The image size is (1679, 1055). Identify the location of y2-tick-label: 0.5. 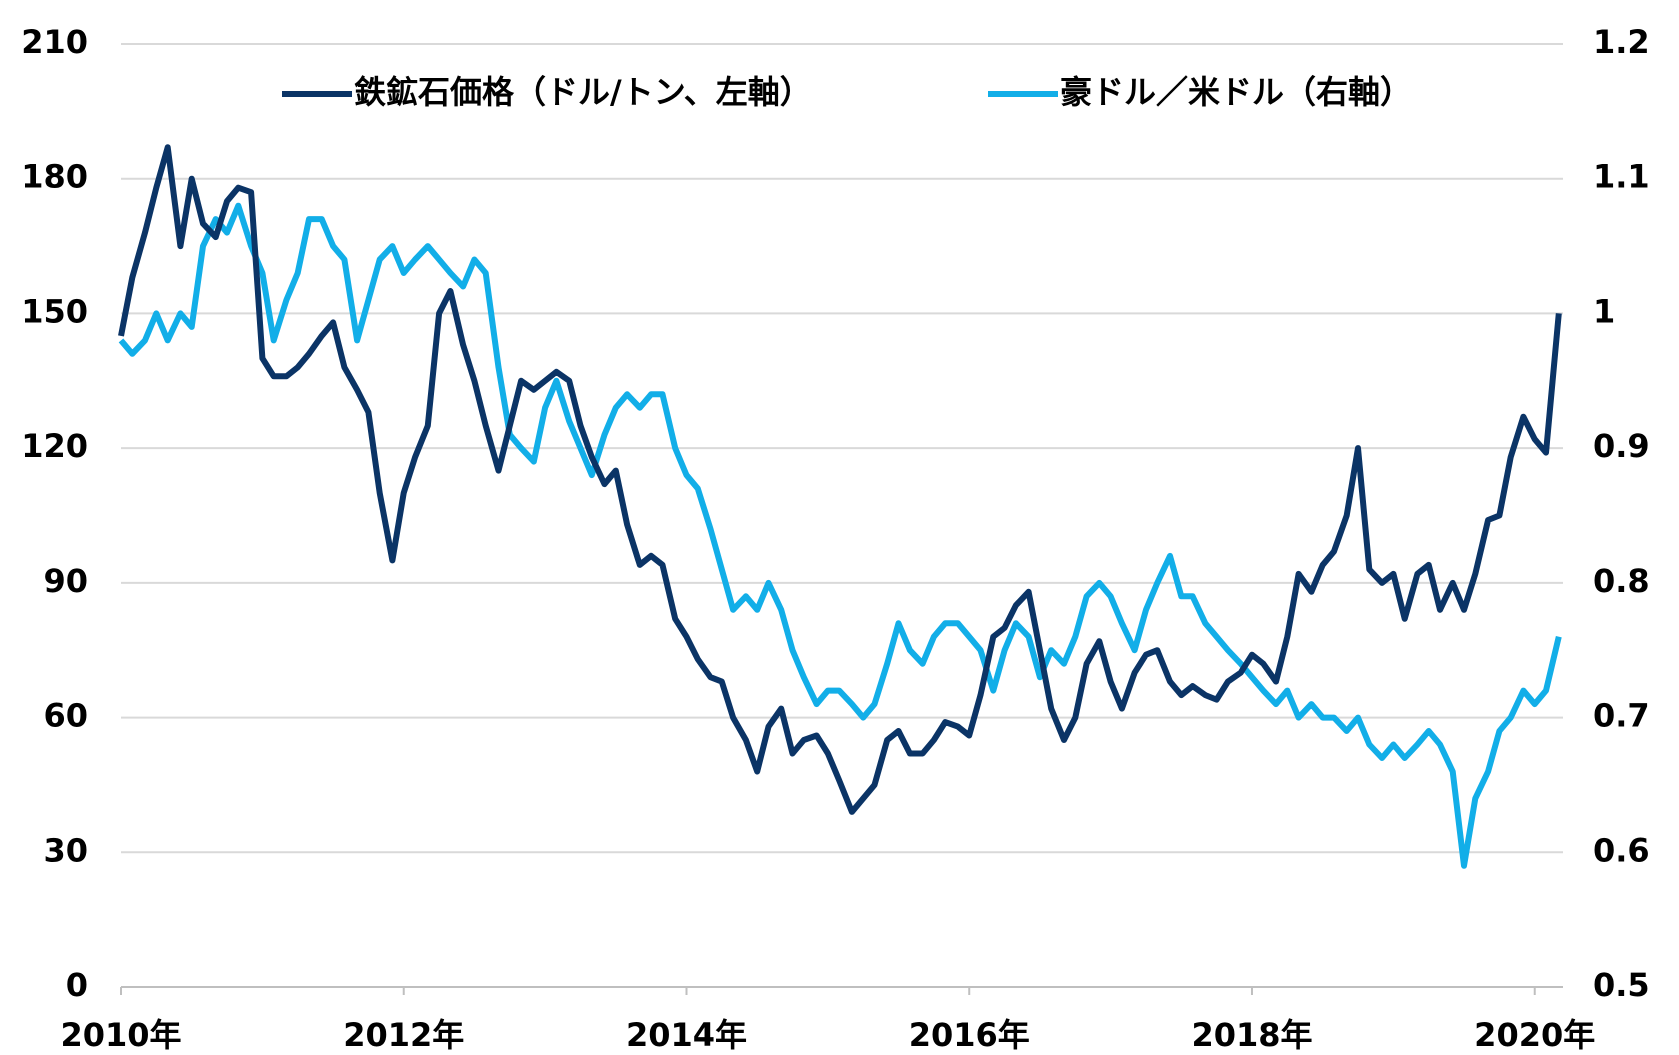
(1621, 985).